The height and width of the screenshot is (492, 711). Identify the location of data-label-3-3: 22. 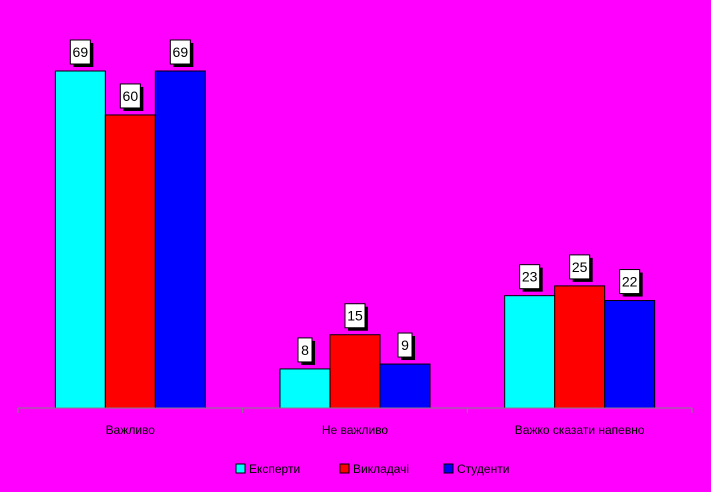
(630, 282).